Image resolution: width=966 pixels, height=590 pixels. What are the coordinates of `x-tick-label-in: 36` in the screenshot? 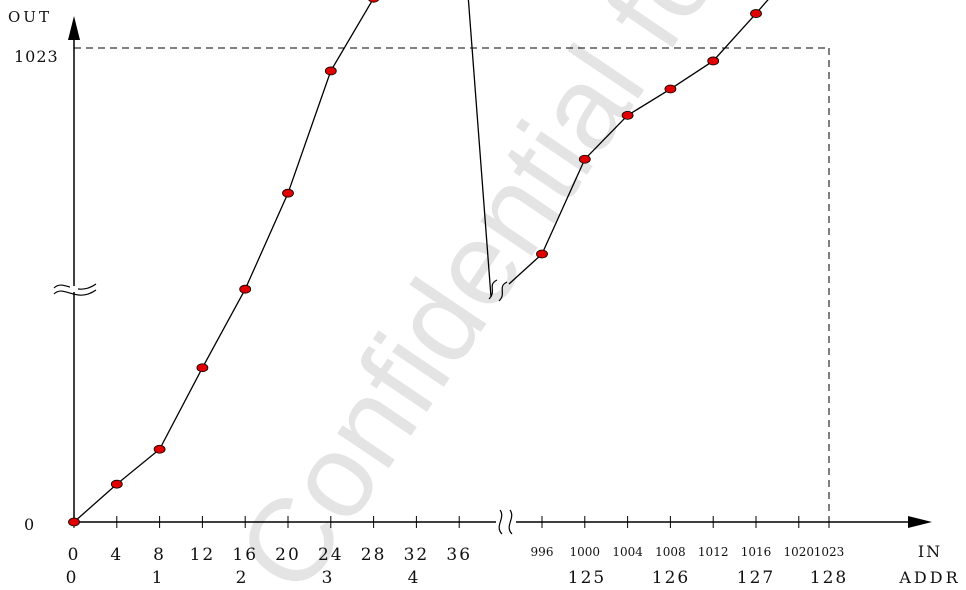 It's located at (459, 555).